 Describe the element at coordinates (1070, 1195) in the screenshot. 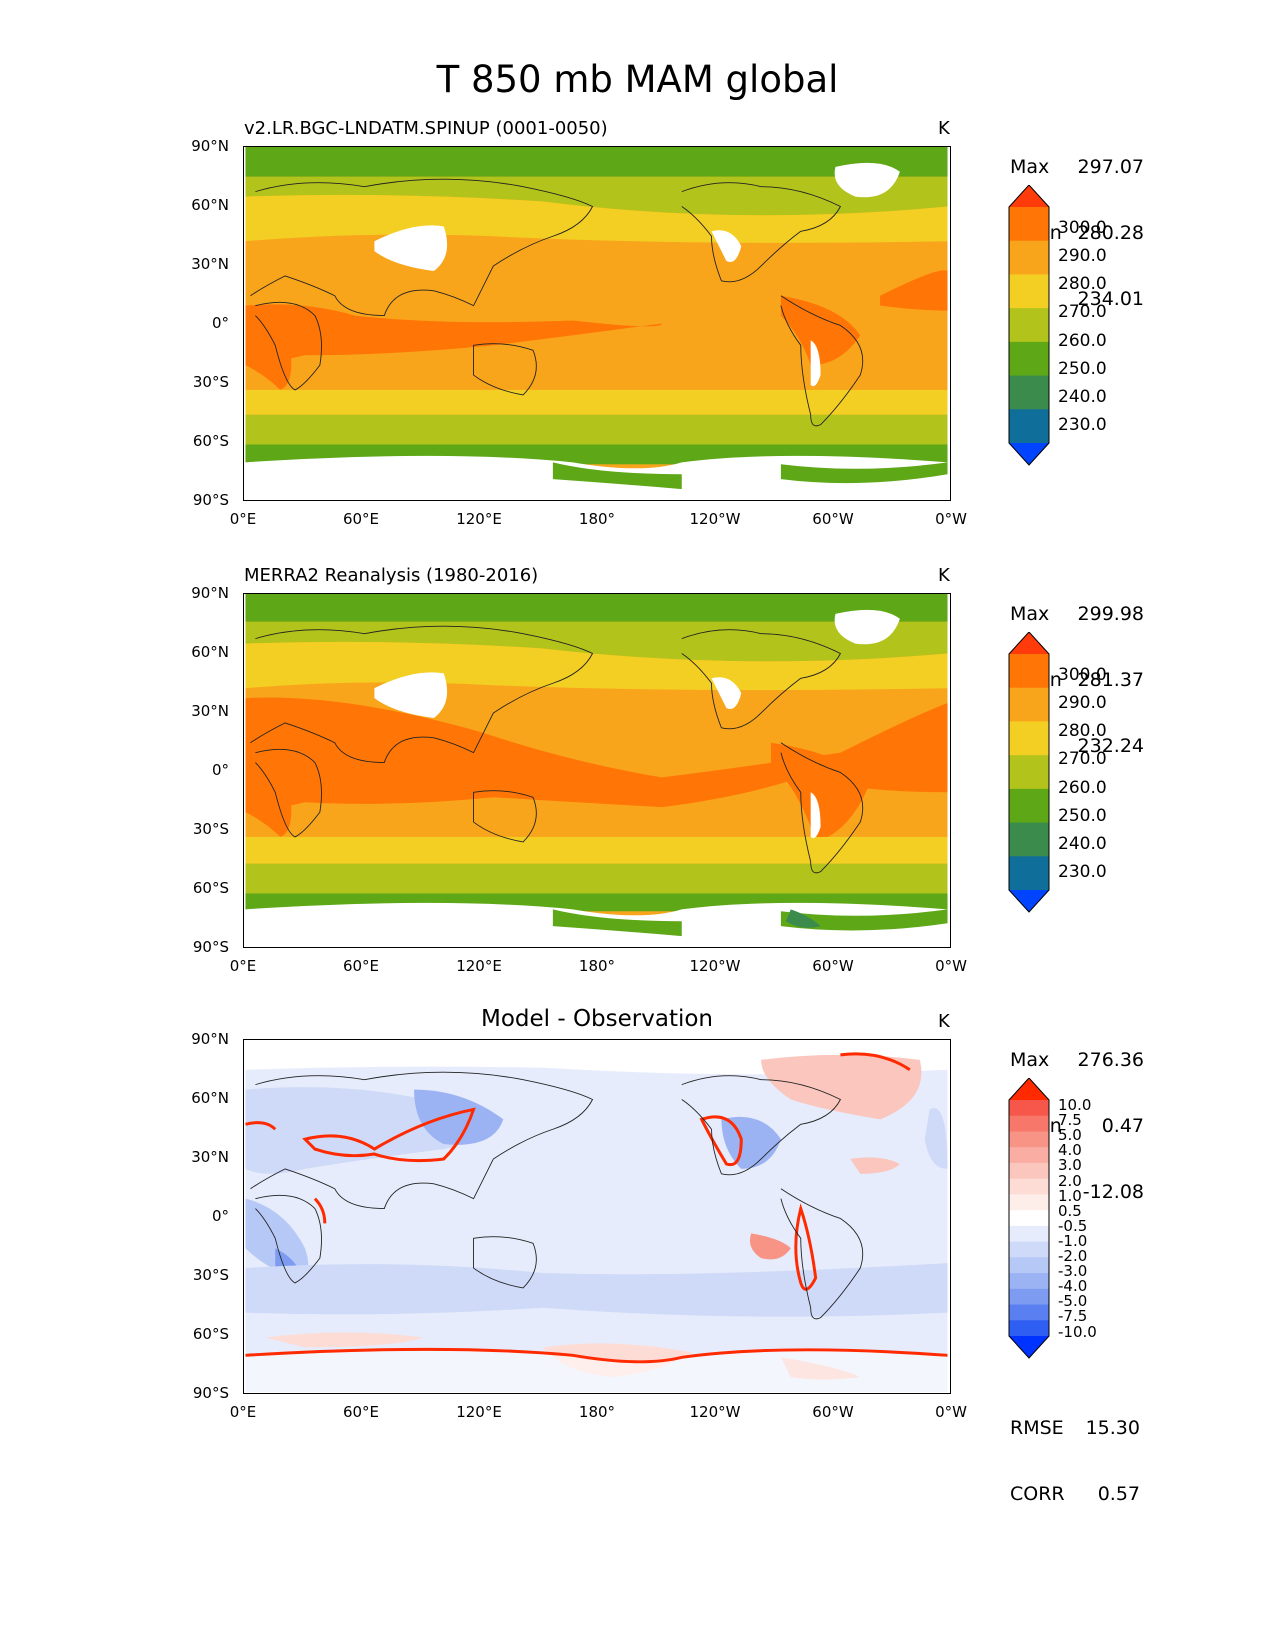

I see `cbar-label: 1.0` at that location.